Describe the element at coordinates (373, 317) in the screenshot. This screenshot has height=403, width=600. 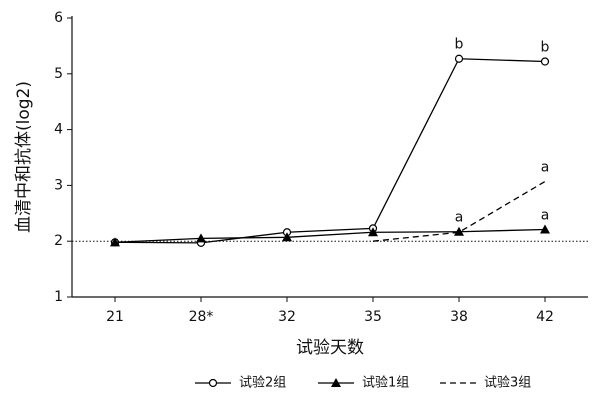
I see `x-tick-label: 35` at that location.